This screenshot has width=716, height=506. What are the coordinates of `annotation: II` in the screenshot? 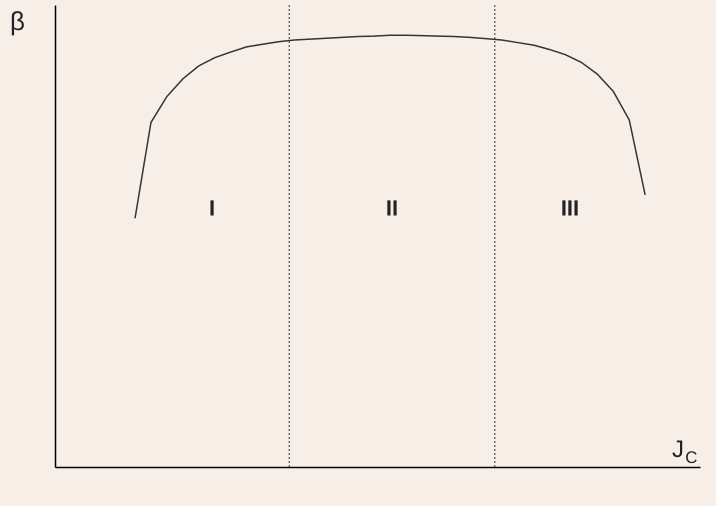 It's located at (392, 207).